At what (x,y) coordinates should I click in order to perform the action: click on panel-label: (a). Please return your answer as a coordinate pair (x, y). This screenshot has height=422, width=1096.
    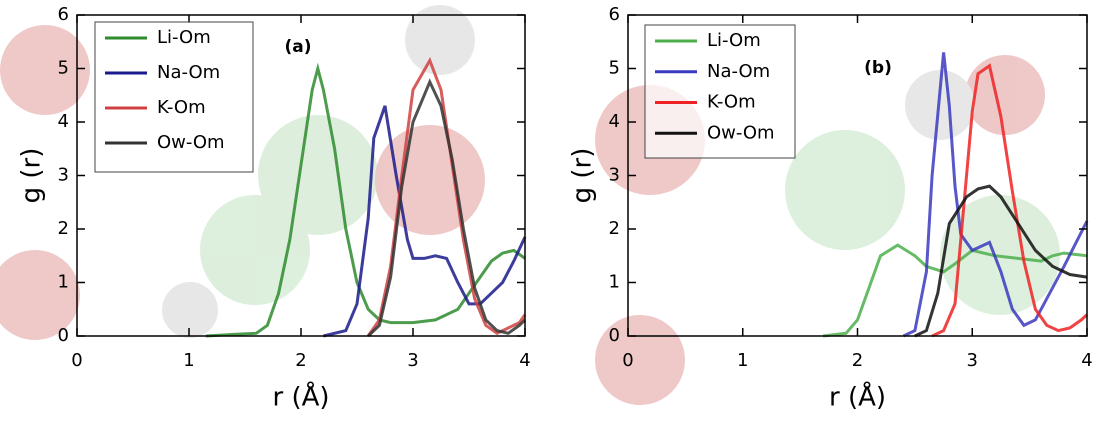
    Looking at the image, I should click on (297, 47).